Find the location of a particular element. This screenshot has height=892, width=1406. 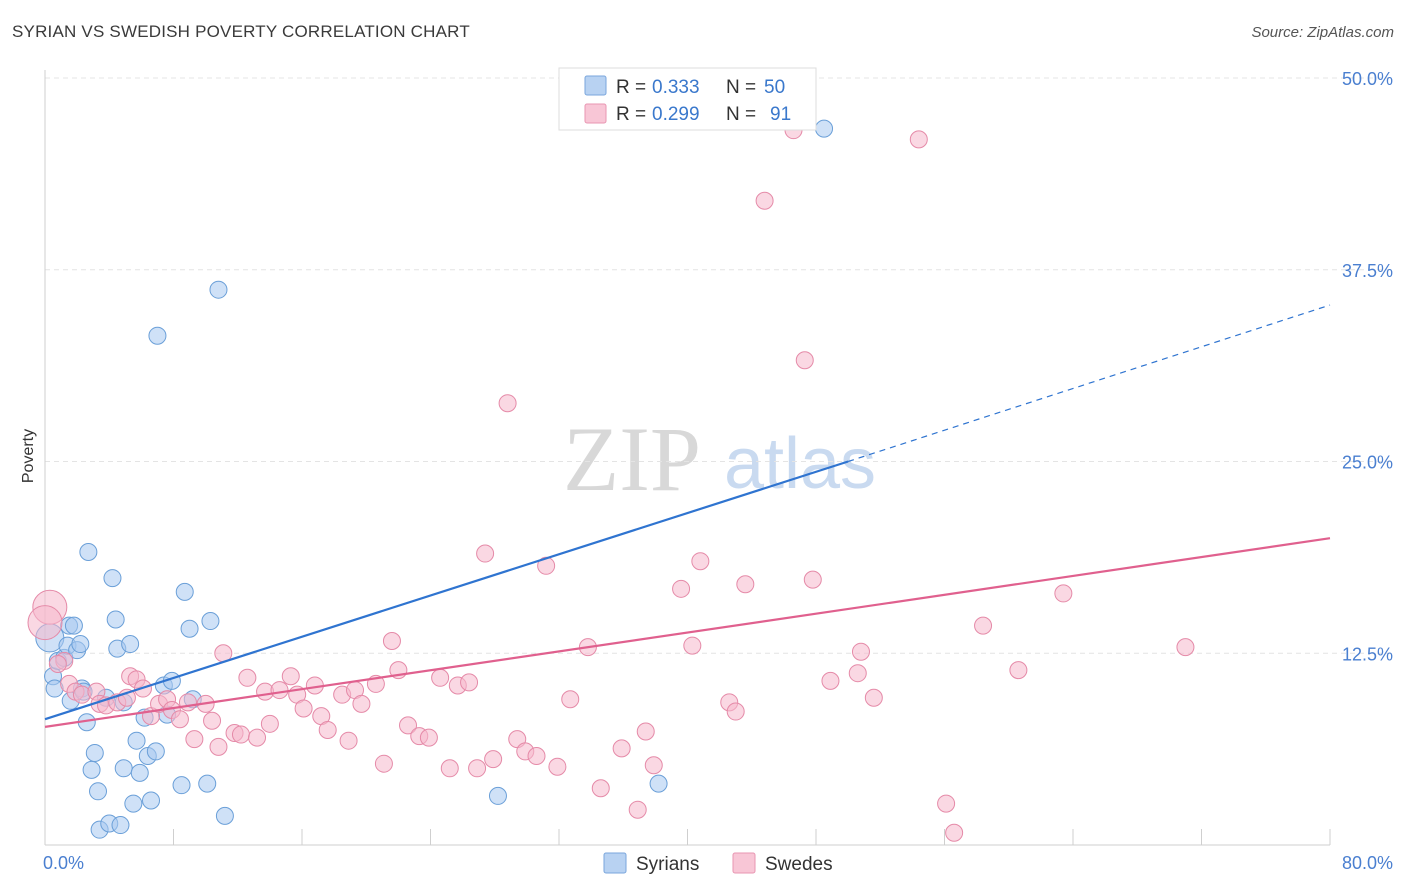

x-tick-label-0: 0.0% is located at coordinates (63, 863).